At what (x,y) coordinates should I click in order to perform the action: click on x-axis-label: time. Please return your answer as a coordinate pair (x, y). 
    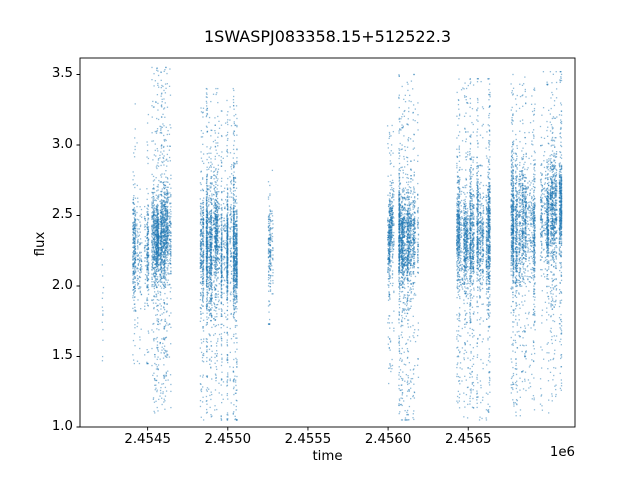
    Looking at the image, I should click on (327, 456).